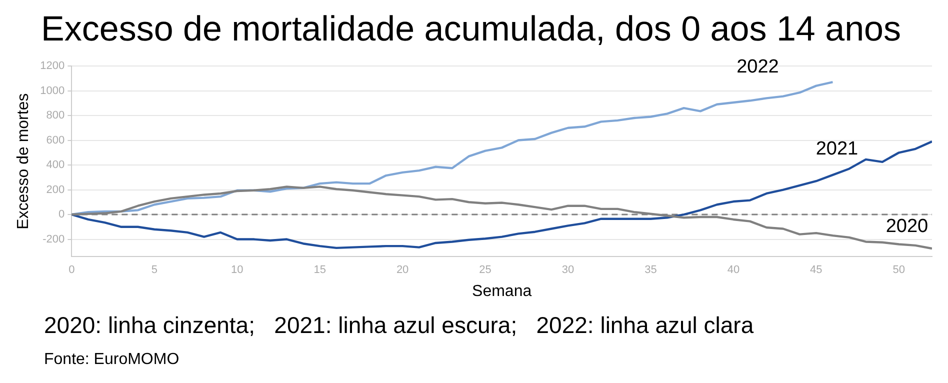 This screenshot has height=383, width=948. What do you see at coordinates (502, 291) in the screenshot?
I see `x-axis-title: Semana` at bounding box center [502, 291].